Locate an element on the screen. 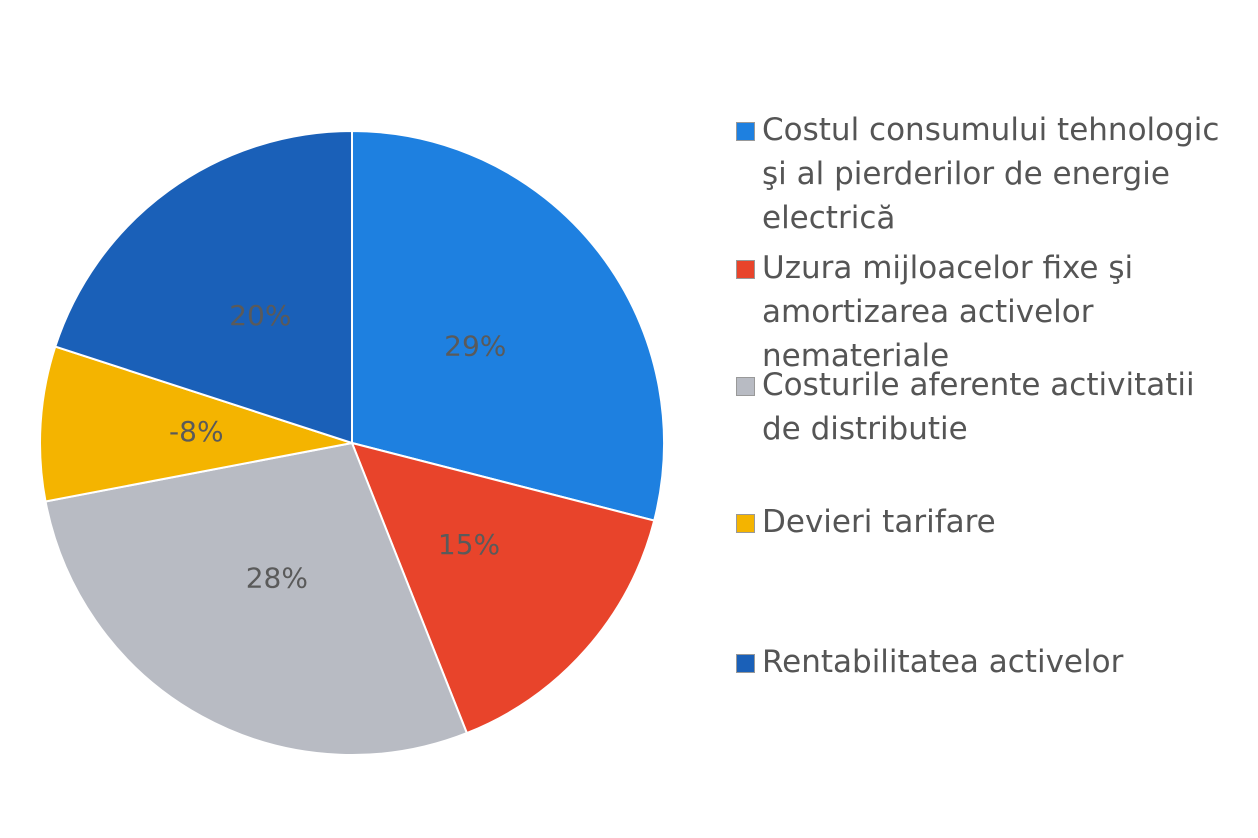  data-label: 15% is located at coordinates (469, 544).